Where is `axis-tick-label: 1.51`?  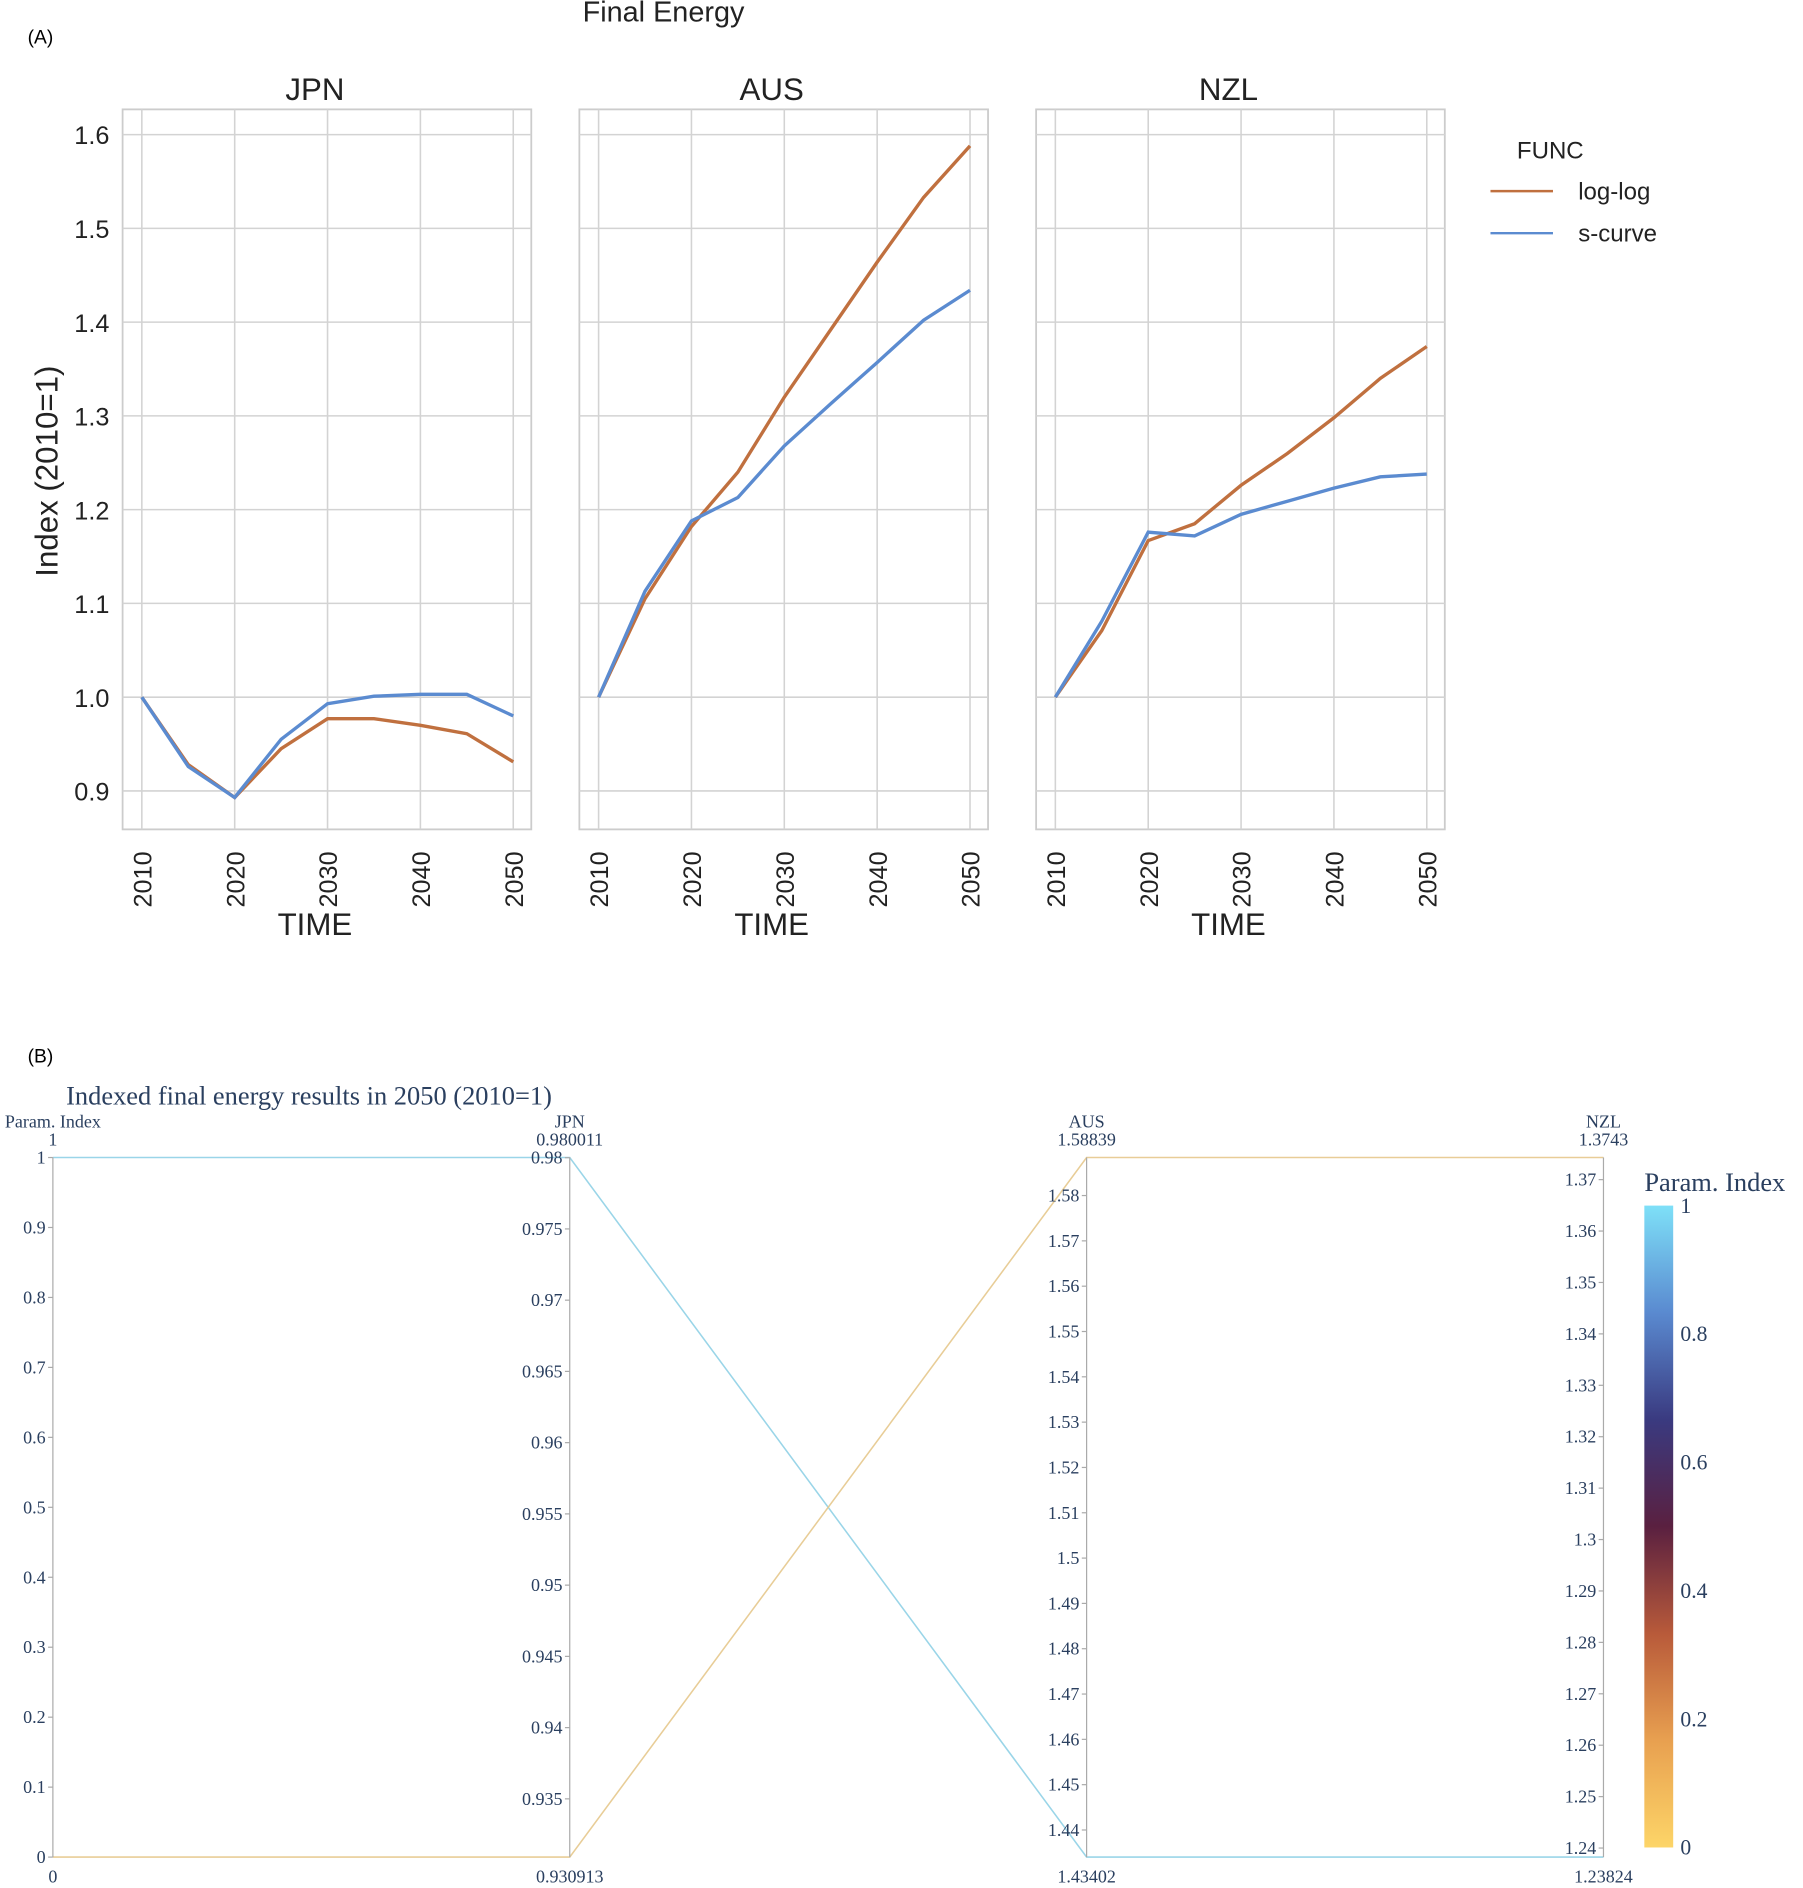 axis-tick-label: 1.51 is located at coordinates (1064, 1513).